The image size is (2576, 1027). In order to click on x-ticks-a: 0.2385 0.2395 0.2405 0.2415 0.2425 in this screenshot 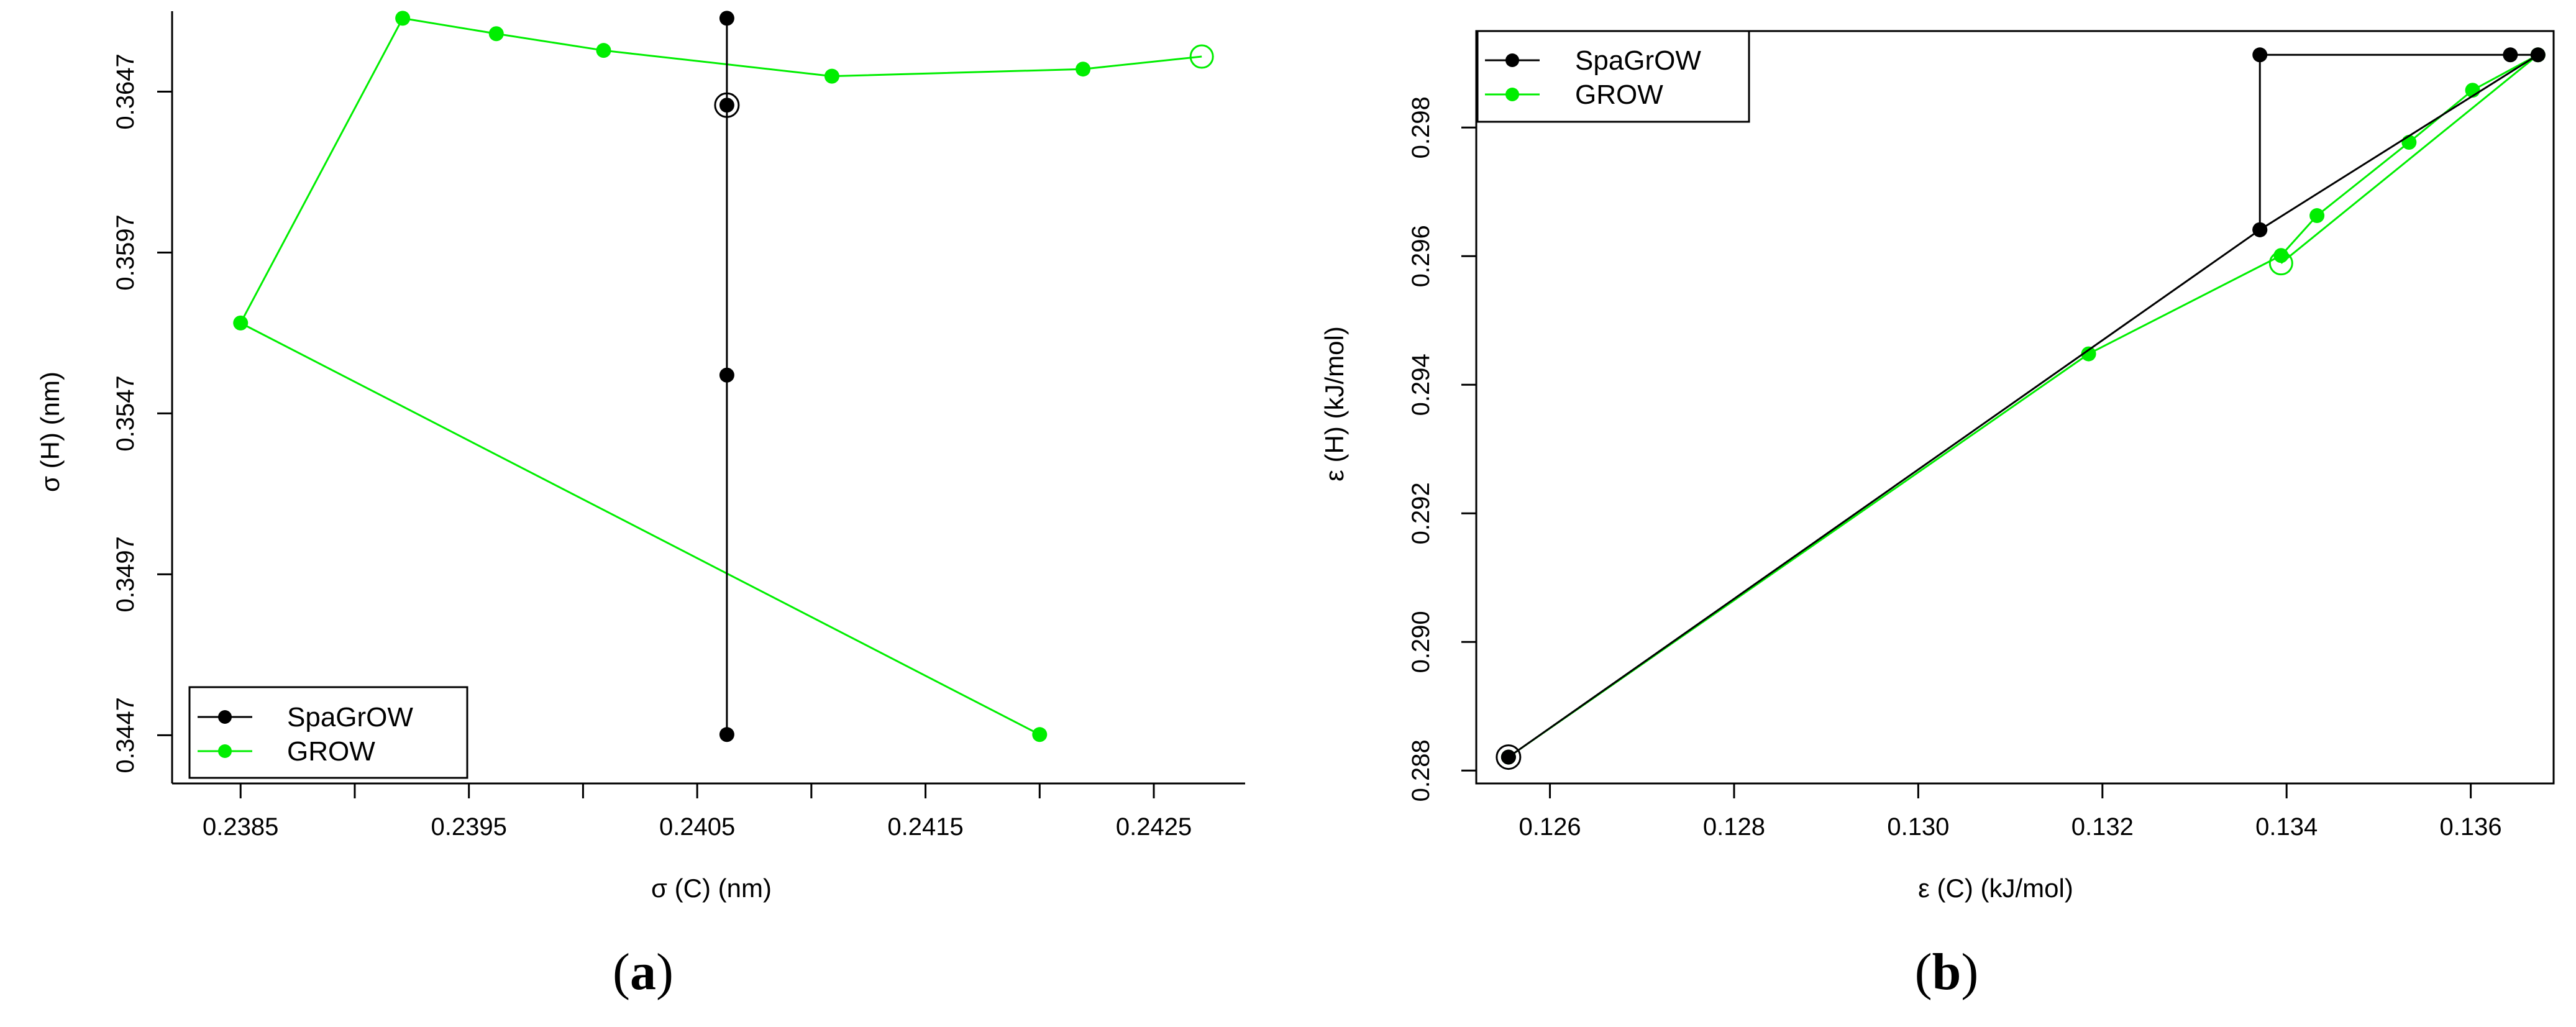, I will do `click(697, 812)`.